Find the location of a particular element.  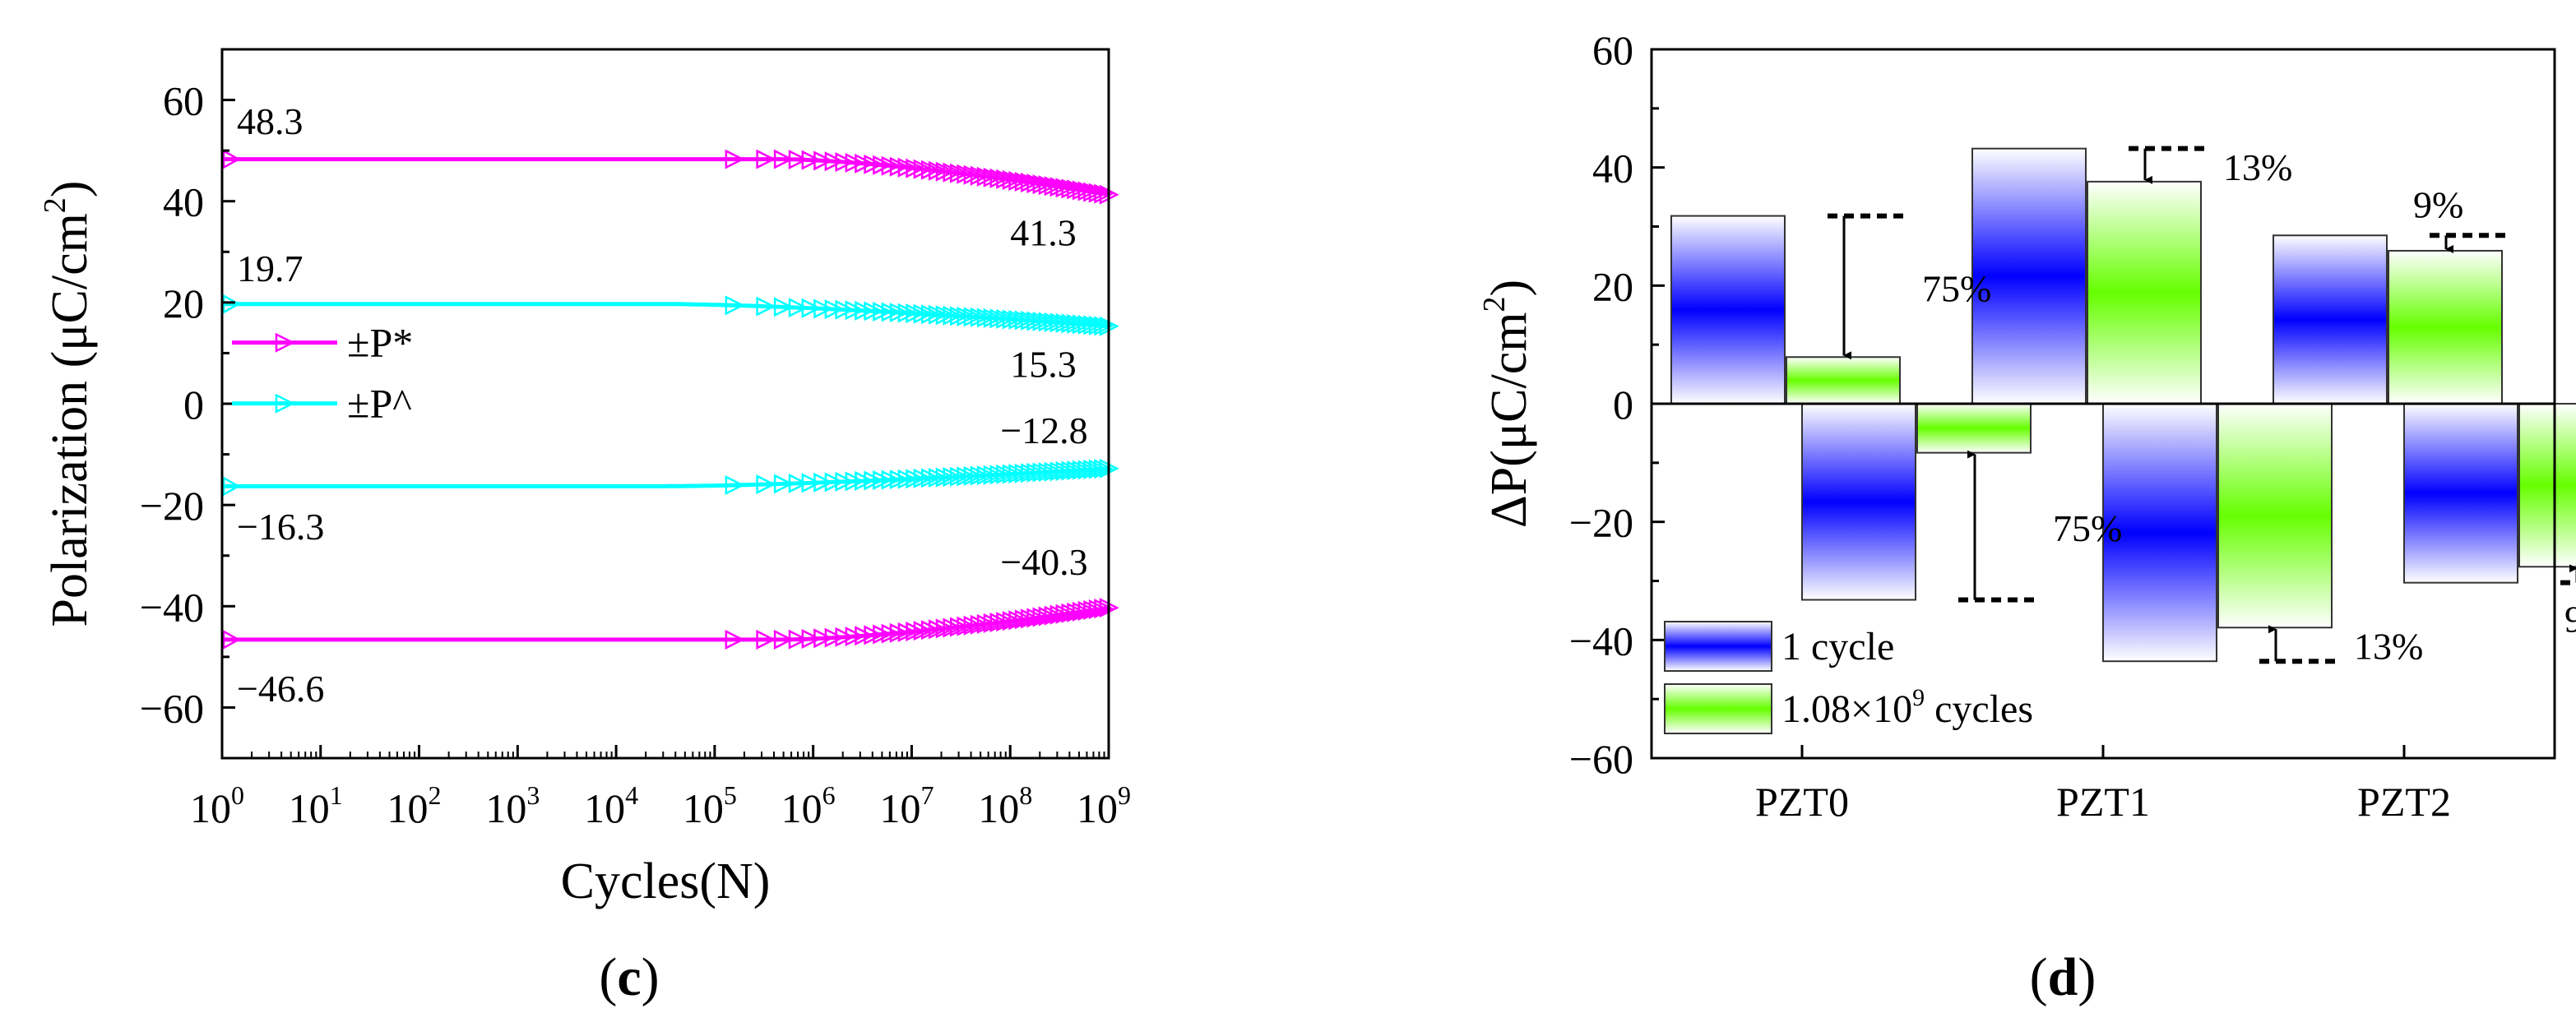

x-tick-label-c: 10³ is located at coordinates (513, 805).